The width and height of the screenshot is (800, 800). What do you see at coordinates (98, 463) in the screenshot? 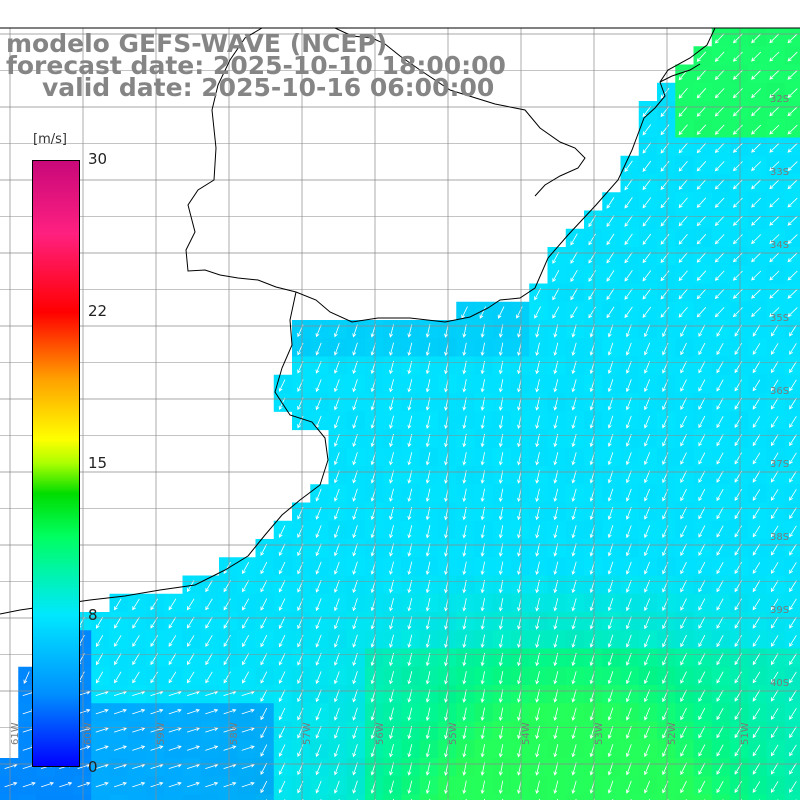
I see `colorbar-tick-15: 15` at bounding box center [98, 463].